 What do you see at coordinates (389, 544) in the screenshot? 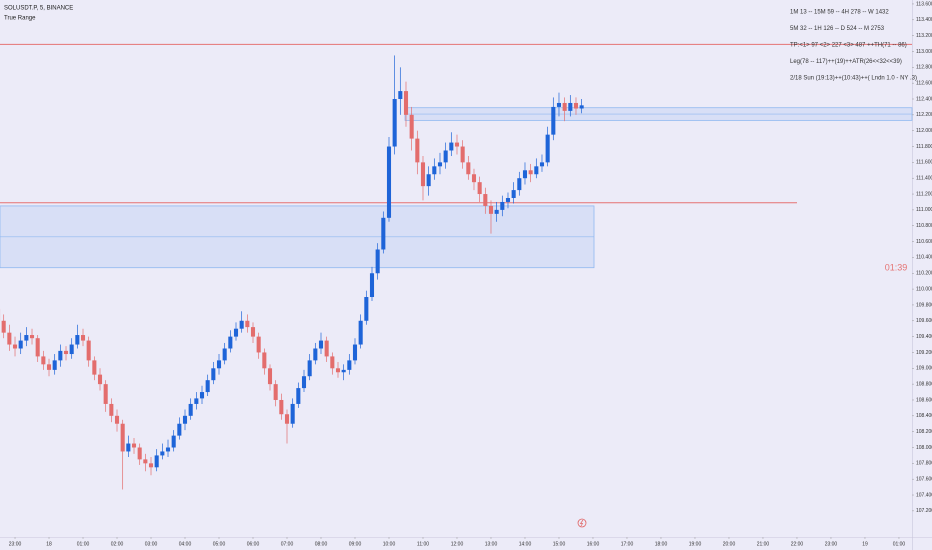
I see `x-tick-label: 10:00` at bounding box center [389, 544].